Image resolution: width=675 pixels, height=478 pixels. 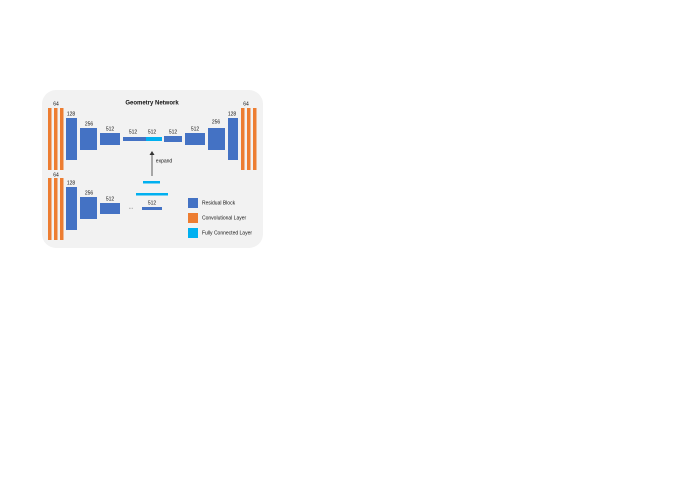 What do you see at coordinates (219, 203) in the screenshot?
I see `legend-label: Residual Block` at bounding box center [219, 203].